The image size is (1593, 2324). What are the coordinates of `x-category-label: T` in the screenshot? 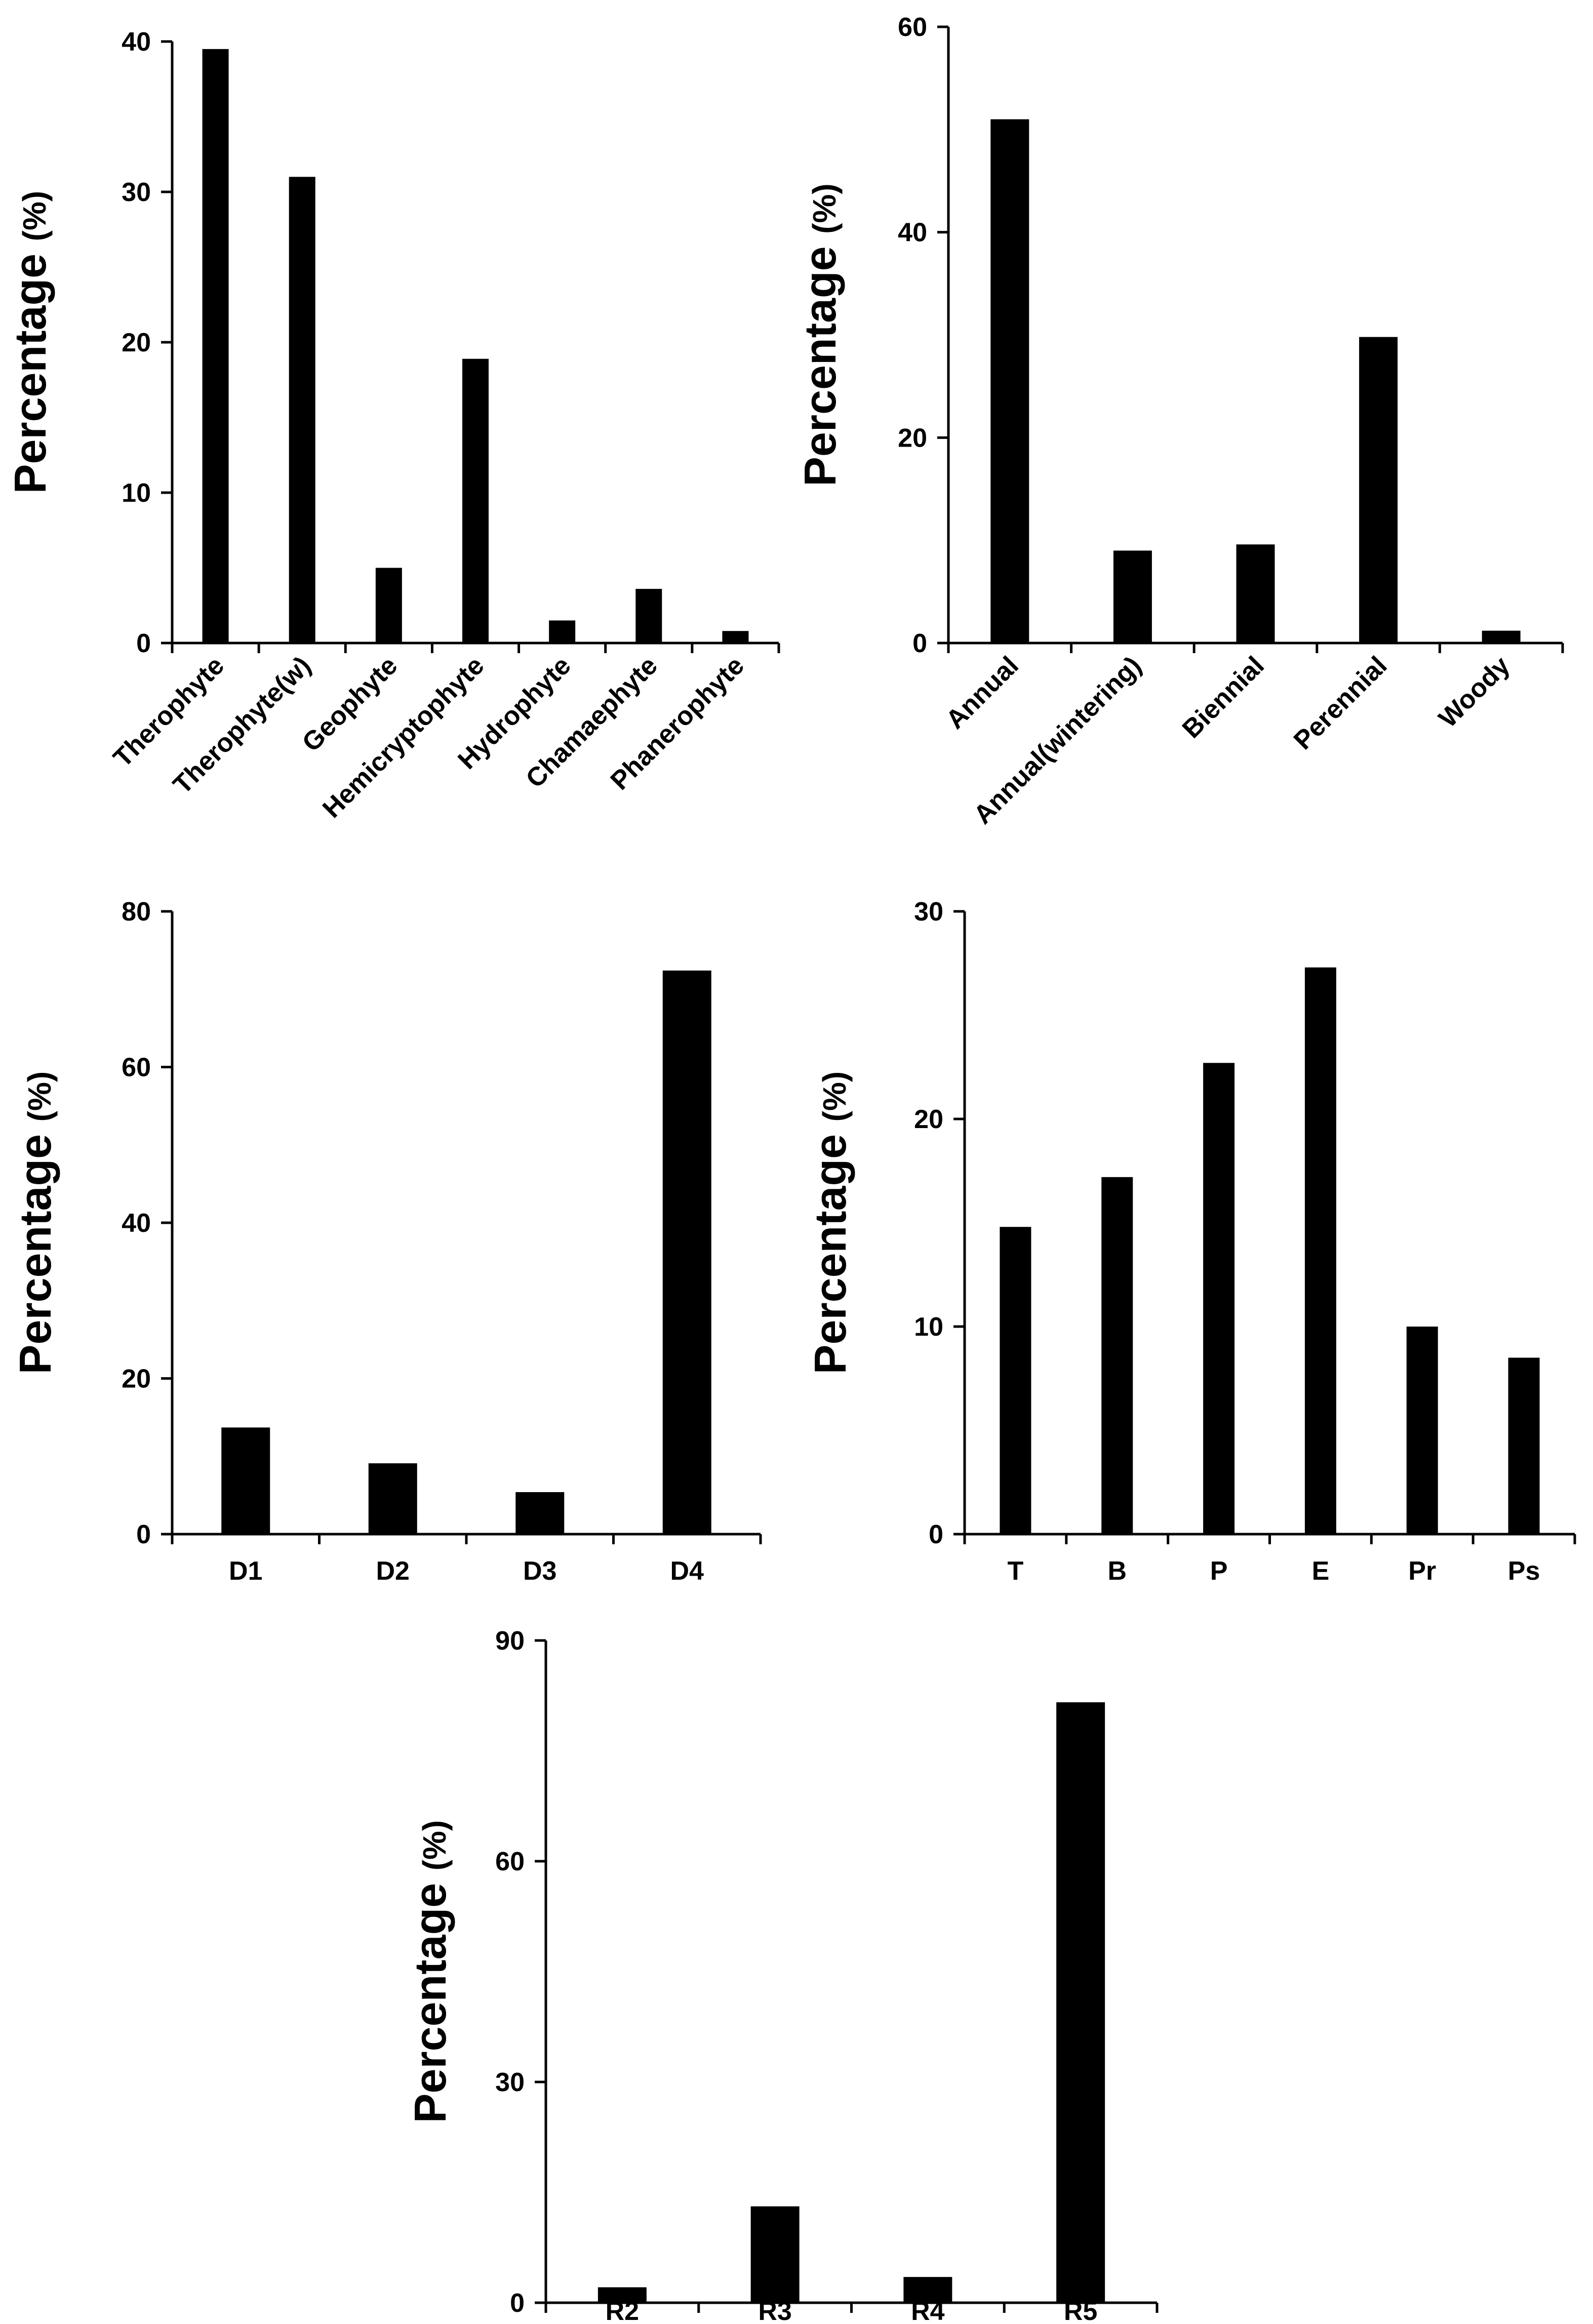 It's located at (1016, 1571).